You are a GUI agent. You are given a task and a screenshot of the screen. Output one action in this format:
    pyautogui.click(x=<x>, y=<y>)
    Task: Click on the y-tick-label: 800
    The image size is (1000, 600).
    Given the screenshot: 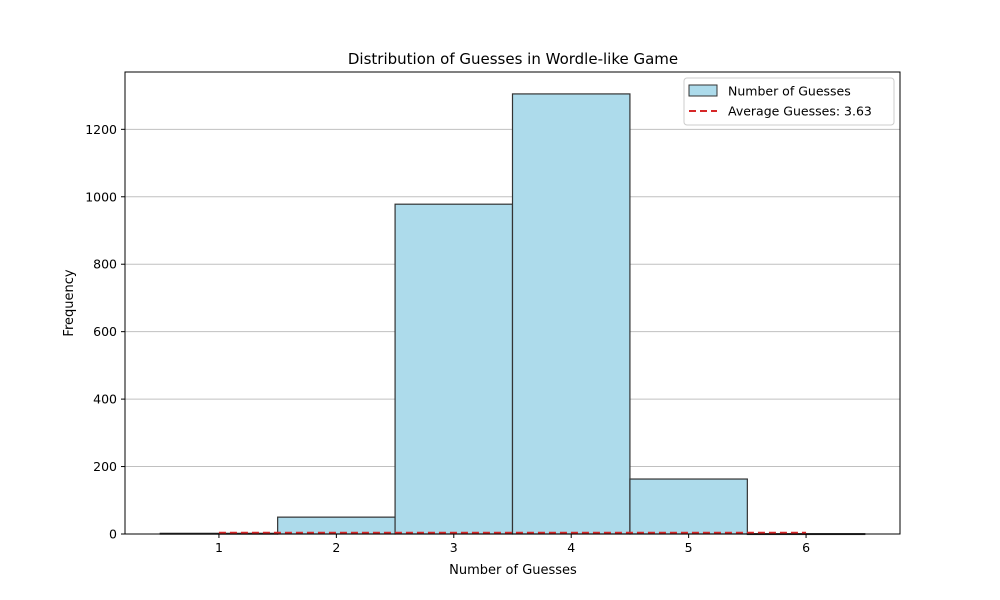 What is the action you would take?
    pyautogui.click(x=105, y=264)
    